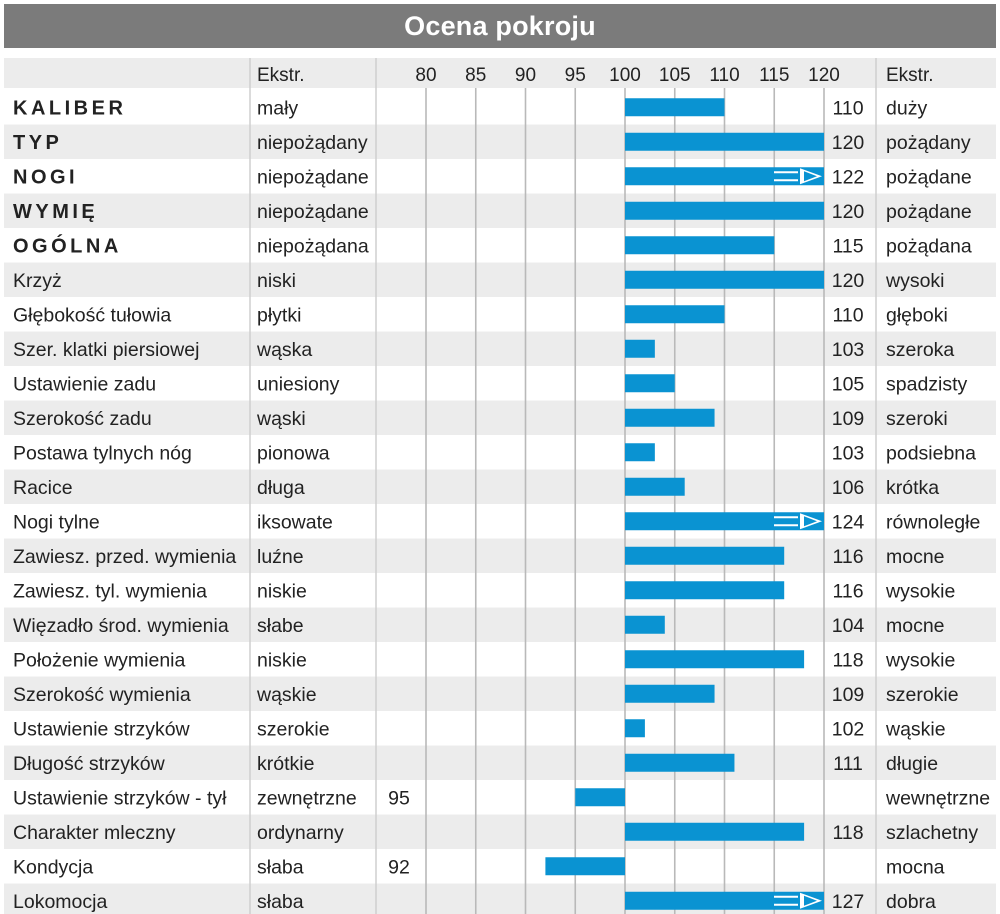 The height and width of the screenshot is (914, 1000). What do you see at coordinates (848, 729) in the screenshot?
I see `value-label: 102` at bounding box center [848, 729].